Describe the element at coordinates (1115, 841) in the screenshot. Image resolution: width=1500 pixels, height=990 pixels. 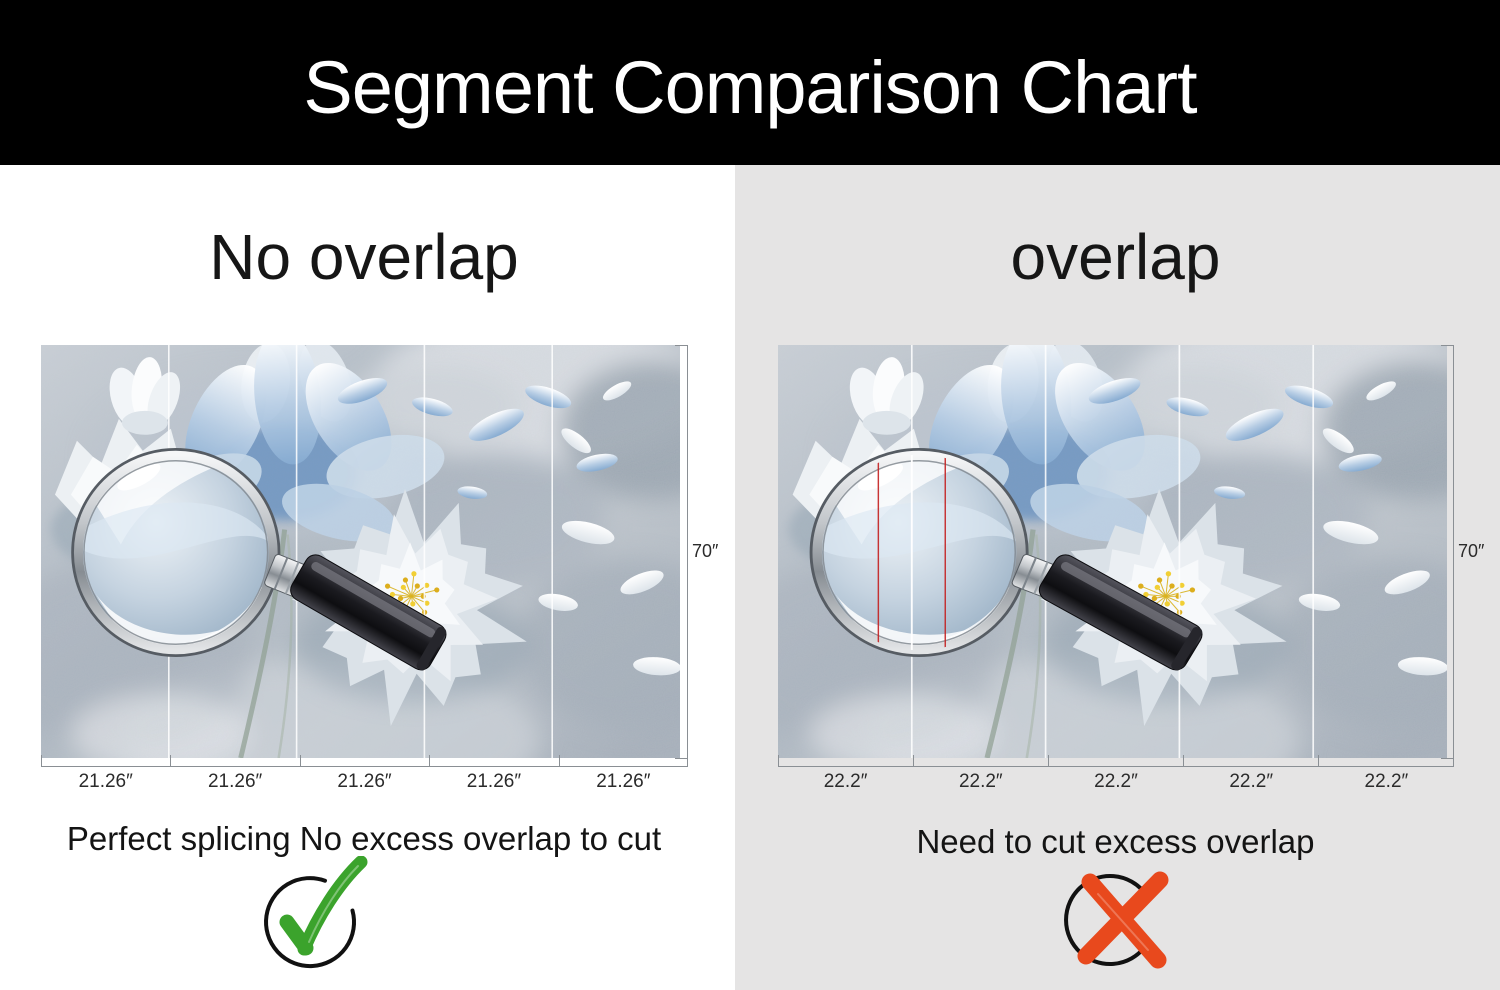
I see `overlap-caption: Need to cut excess overlap` at that location.